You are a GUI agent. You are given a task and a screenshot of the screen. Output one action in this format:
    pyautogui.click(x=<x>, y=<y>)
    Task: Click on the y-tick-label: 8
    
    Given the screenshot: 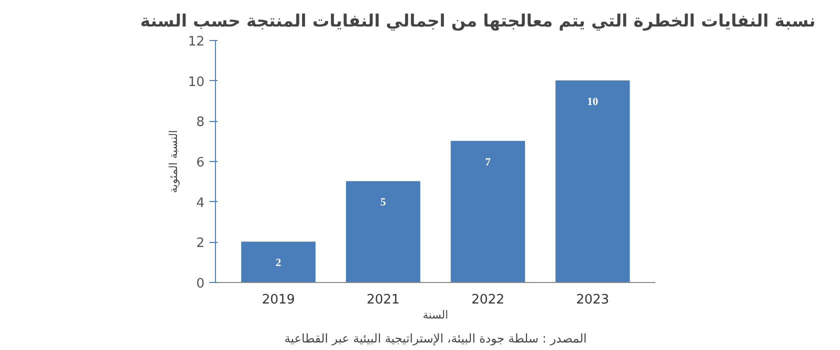 What is the action you would take?
    pyautogui.click(x=200, y=122)
    